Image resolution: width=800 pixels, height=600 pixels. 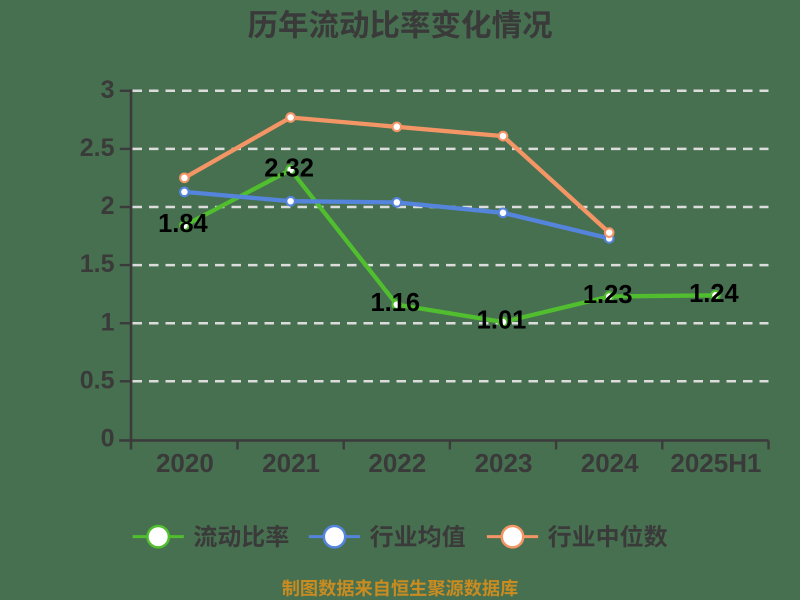 What do you see at coordinates (97, 148) in the screenshot?
I see `svg-text: 2.5` at bounding box center [97, 148].